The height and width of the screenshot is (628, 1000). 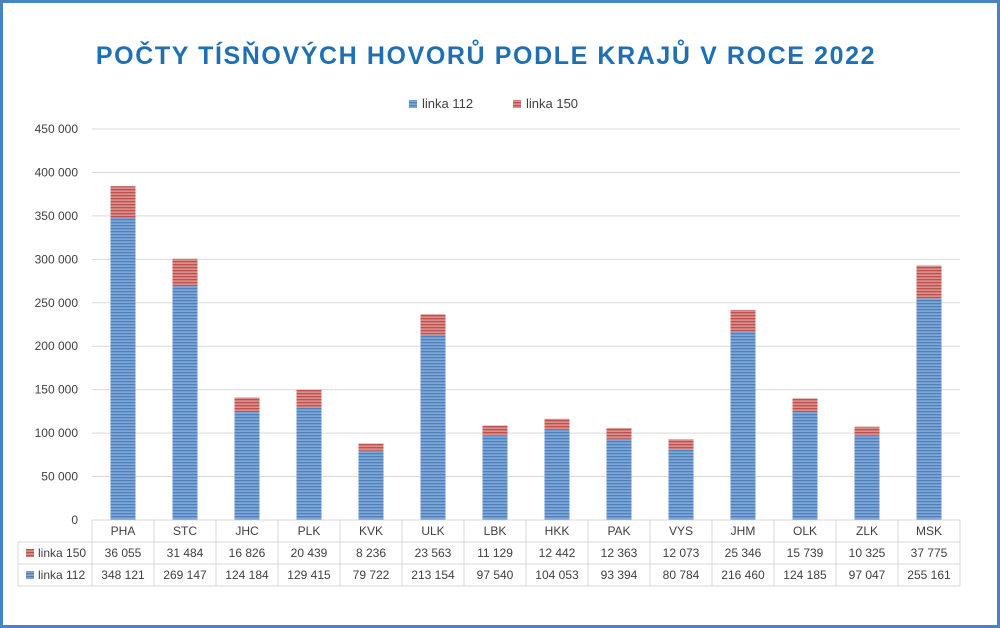 I want to click on bar-linka-112-stc, so click(x=185, y=403).